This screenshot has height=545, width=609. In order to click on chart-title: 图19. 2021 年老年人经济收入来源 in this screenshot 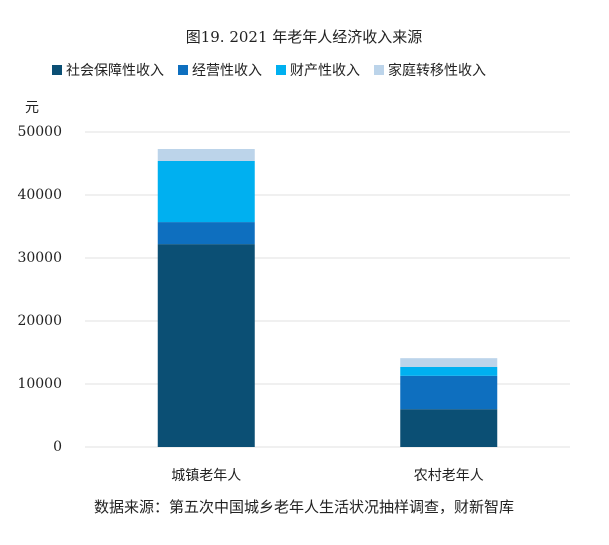, I will do `click(304, 37)`.